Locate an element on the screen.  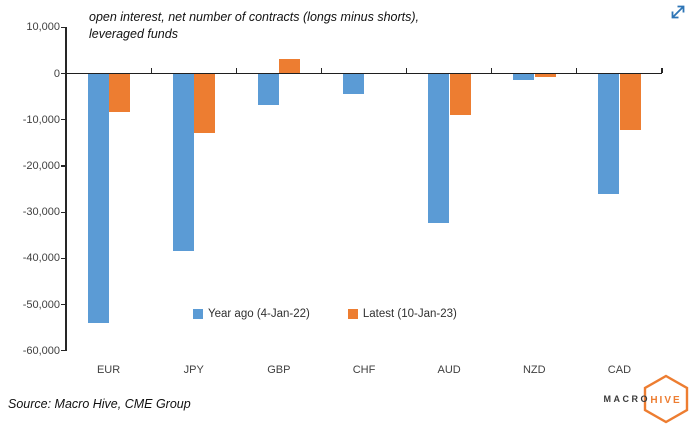
bar-year-ago-GBP is located at coordinates (268, 89).